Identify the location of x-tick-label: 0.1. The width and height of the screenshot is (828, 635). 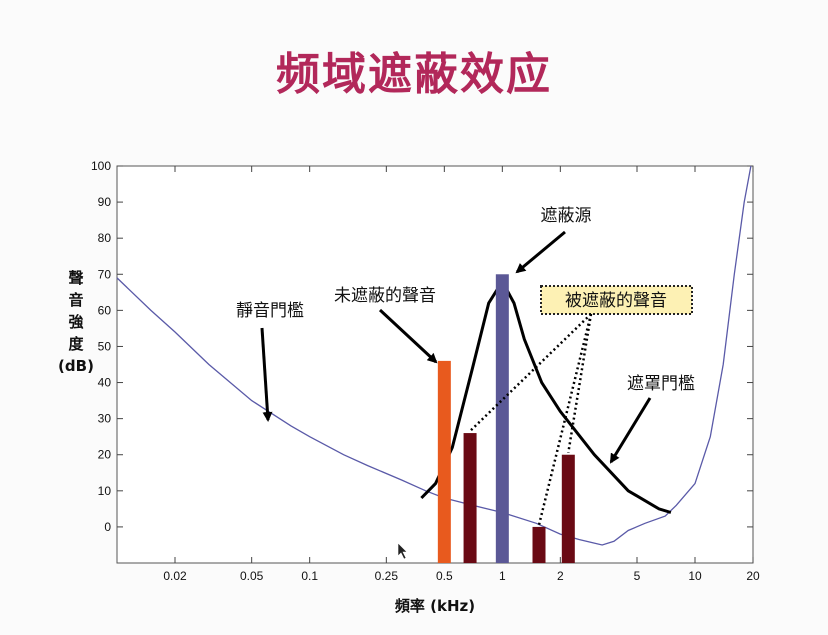
(309, 576).